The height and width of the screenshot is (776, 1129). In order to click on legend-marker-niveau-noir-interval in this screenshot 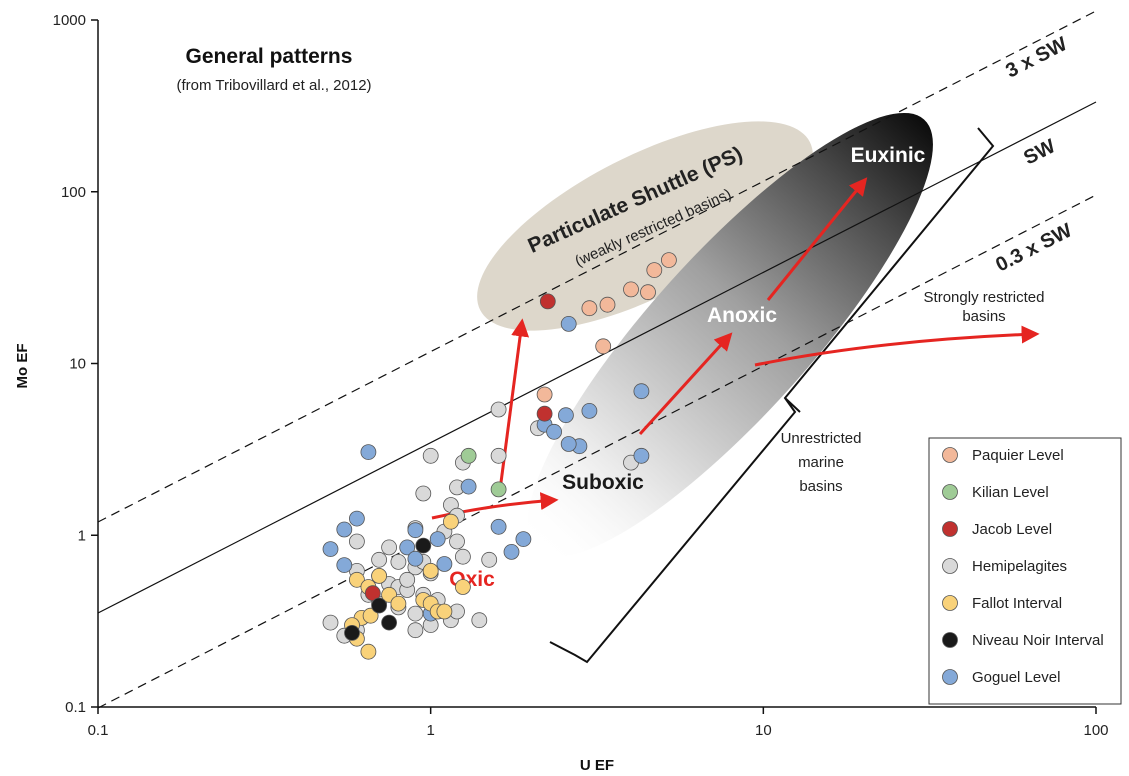, I will do `click(950, 640)`.